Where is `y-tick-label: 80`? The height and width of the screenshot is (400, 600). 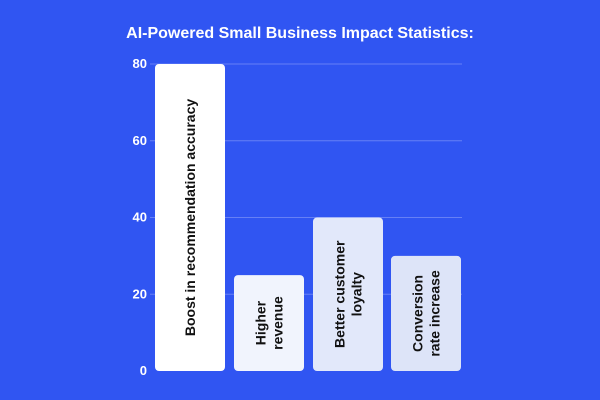 y-tick-label: 80 is located at coordinates (140, 63).